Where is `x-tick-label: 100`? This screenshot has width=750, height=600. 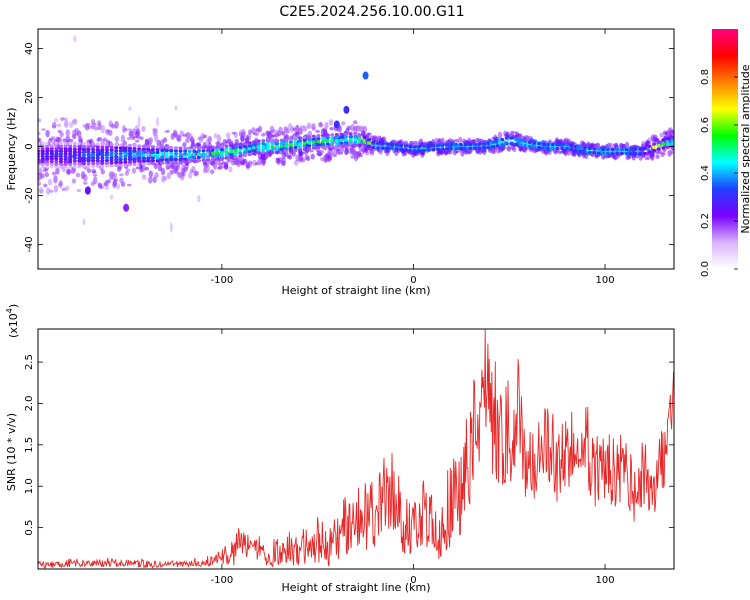
x-tick-label: 100 is located at coordinates (604, 280).